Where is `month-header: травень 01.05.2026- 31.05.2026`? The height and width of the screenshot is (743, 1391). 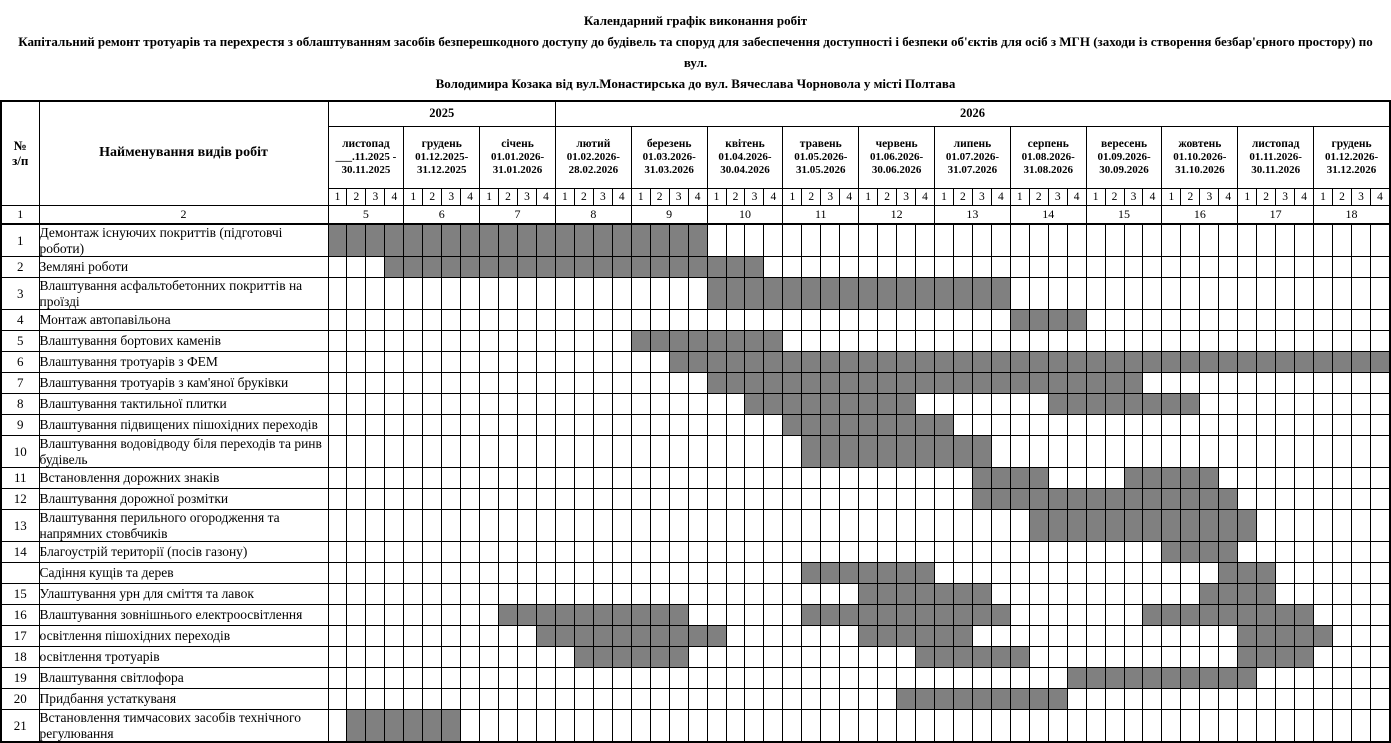 month-header: травень 01.05.2026- 31.05.2026 is located at coordinates (821, 157).